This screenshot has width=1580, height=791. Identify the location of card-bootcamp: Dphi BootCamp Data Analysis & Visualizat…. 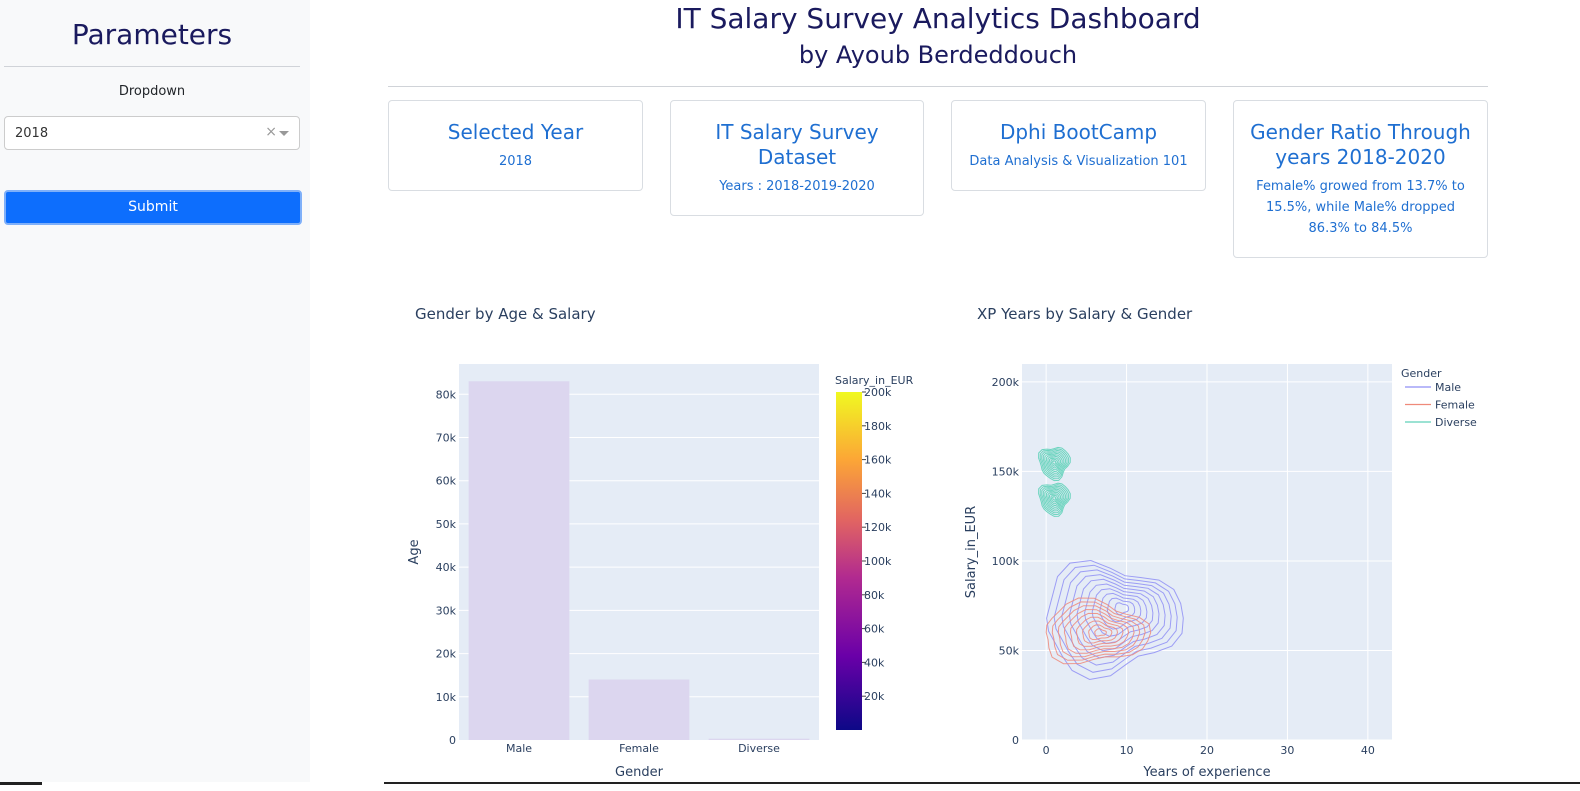
(1078, 145).